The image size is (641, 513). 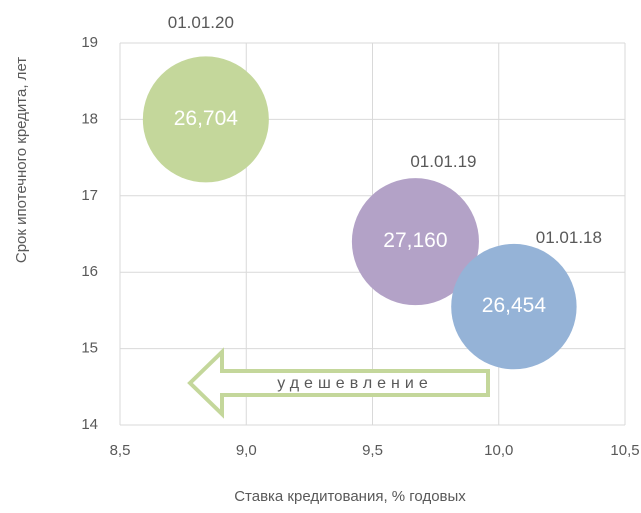 I want to click on bubble-value-label: 27,160, so click(x=415, y=240).